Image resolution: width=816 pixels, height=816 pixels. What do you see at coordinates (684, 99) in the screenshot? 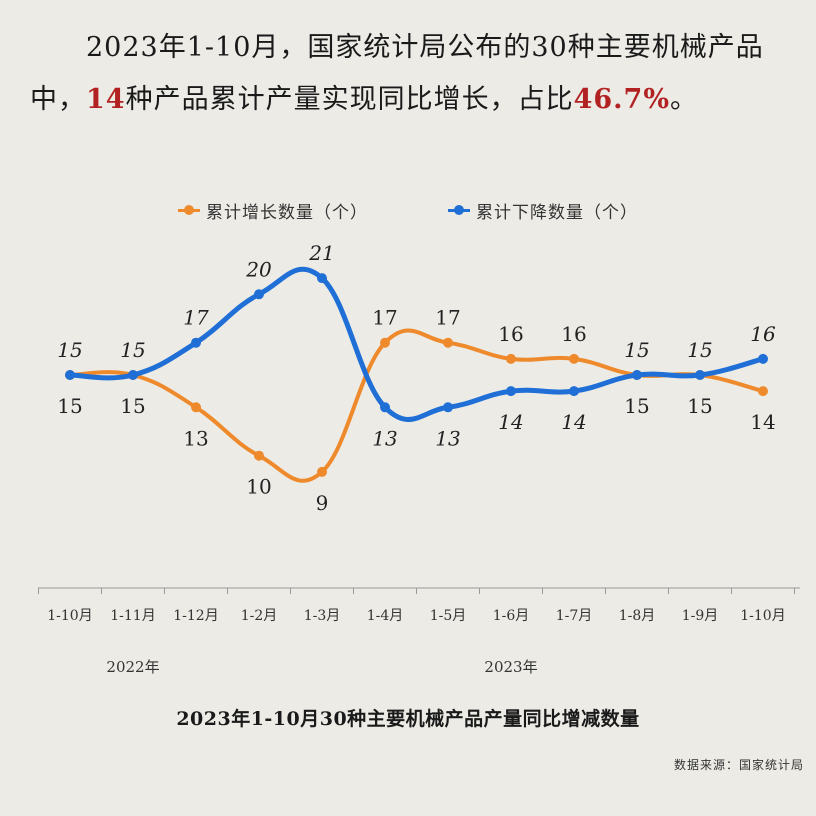
I see `headline-text-after: 。` at bounding box center [684, 99].